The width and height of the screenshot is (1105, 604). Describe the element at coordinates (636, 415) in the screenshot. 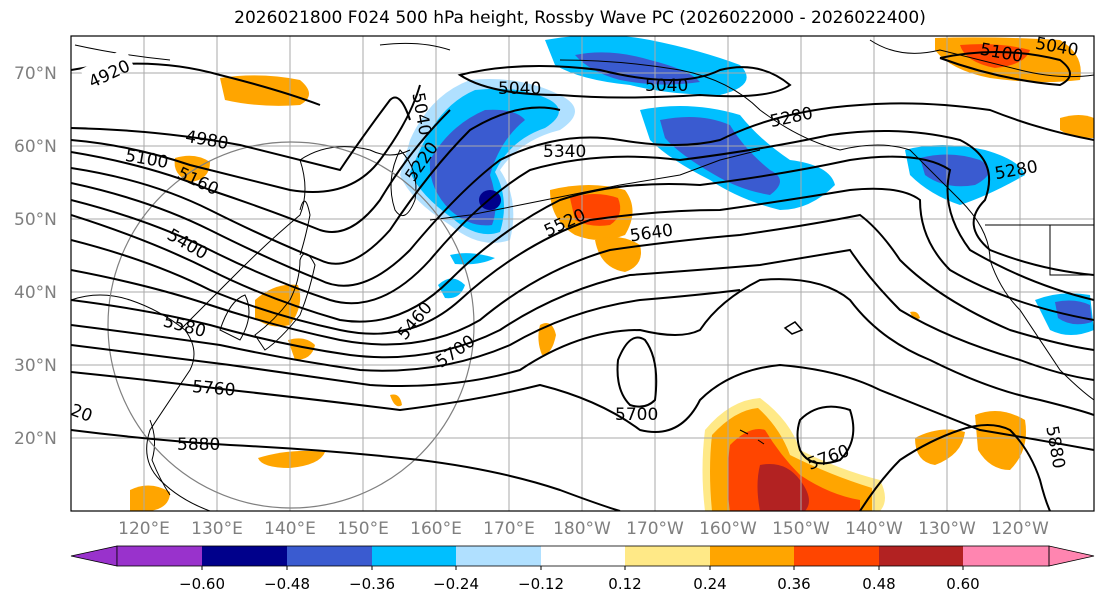

I see `contour-label: 5700` at that location.